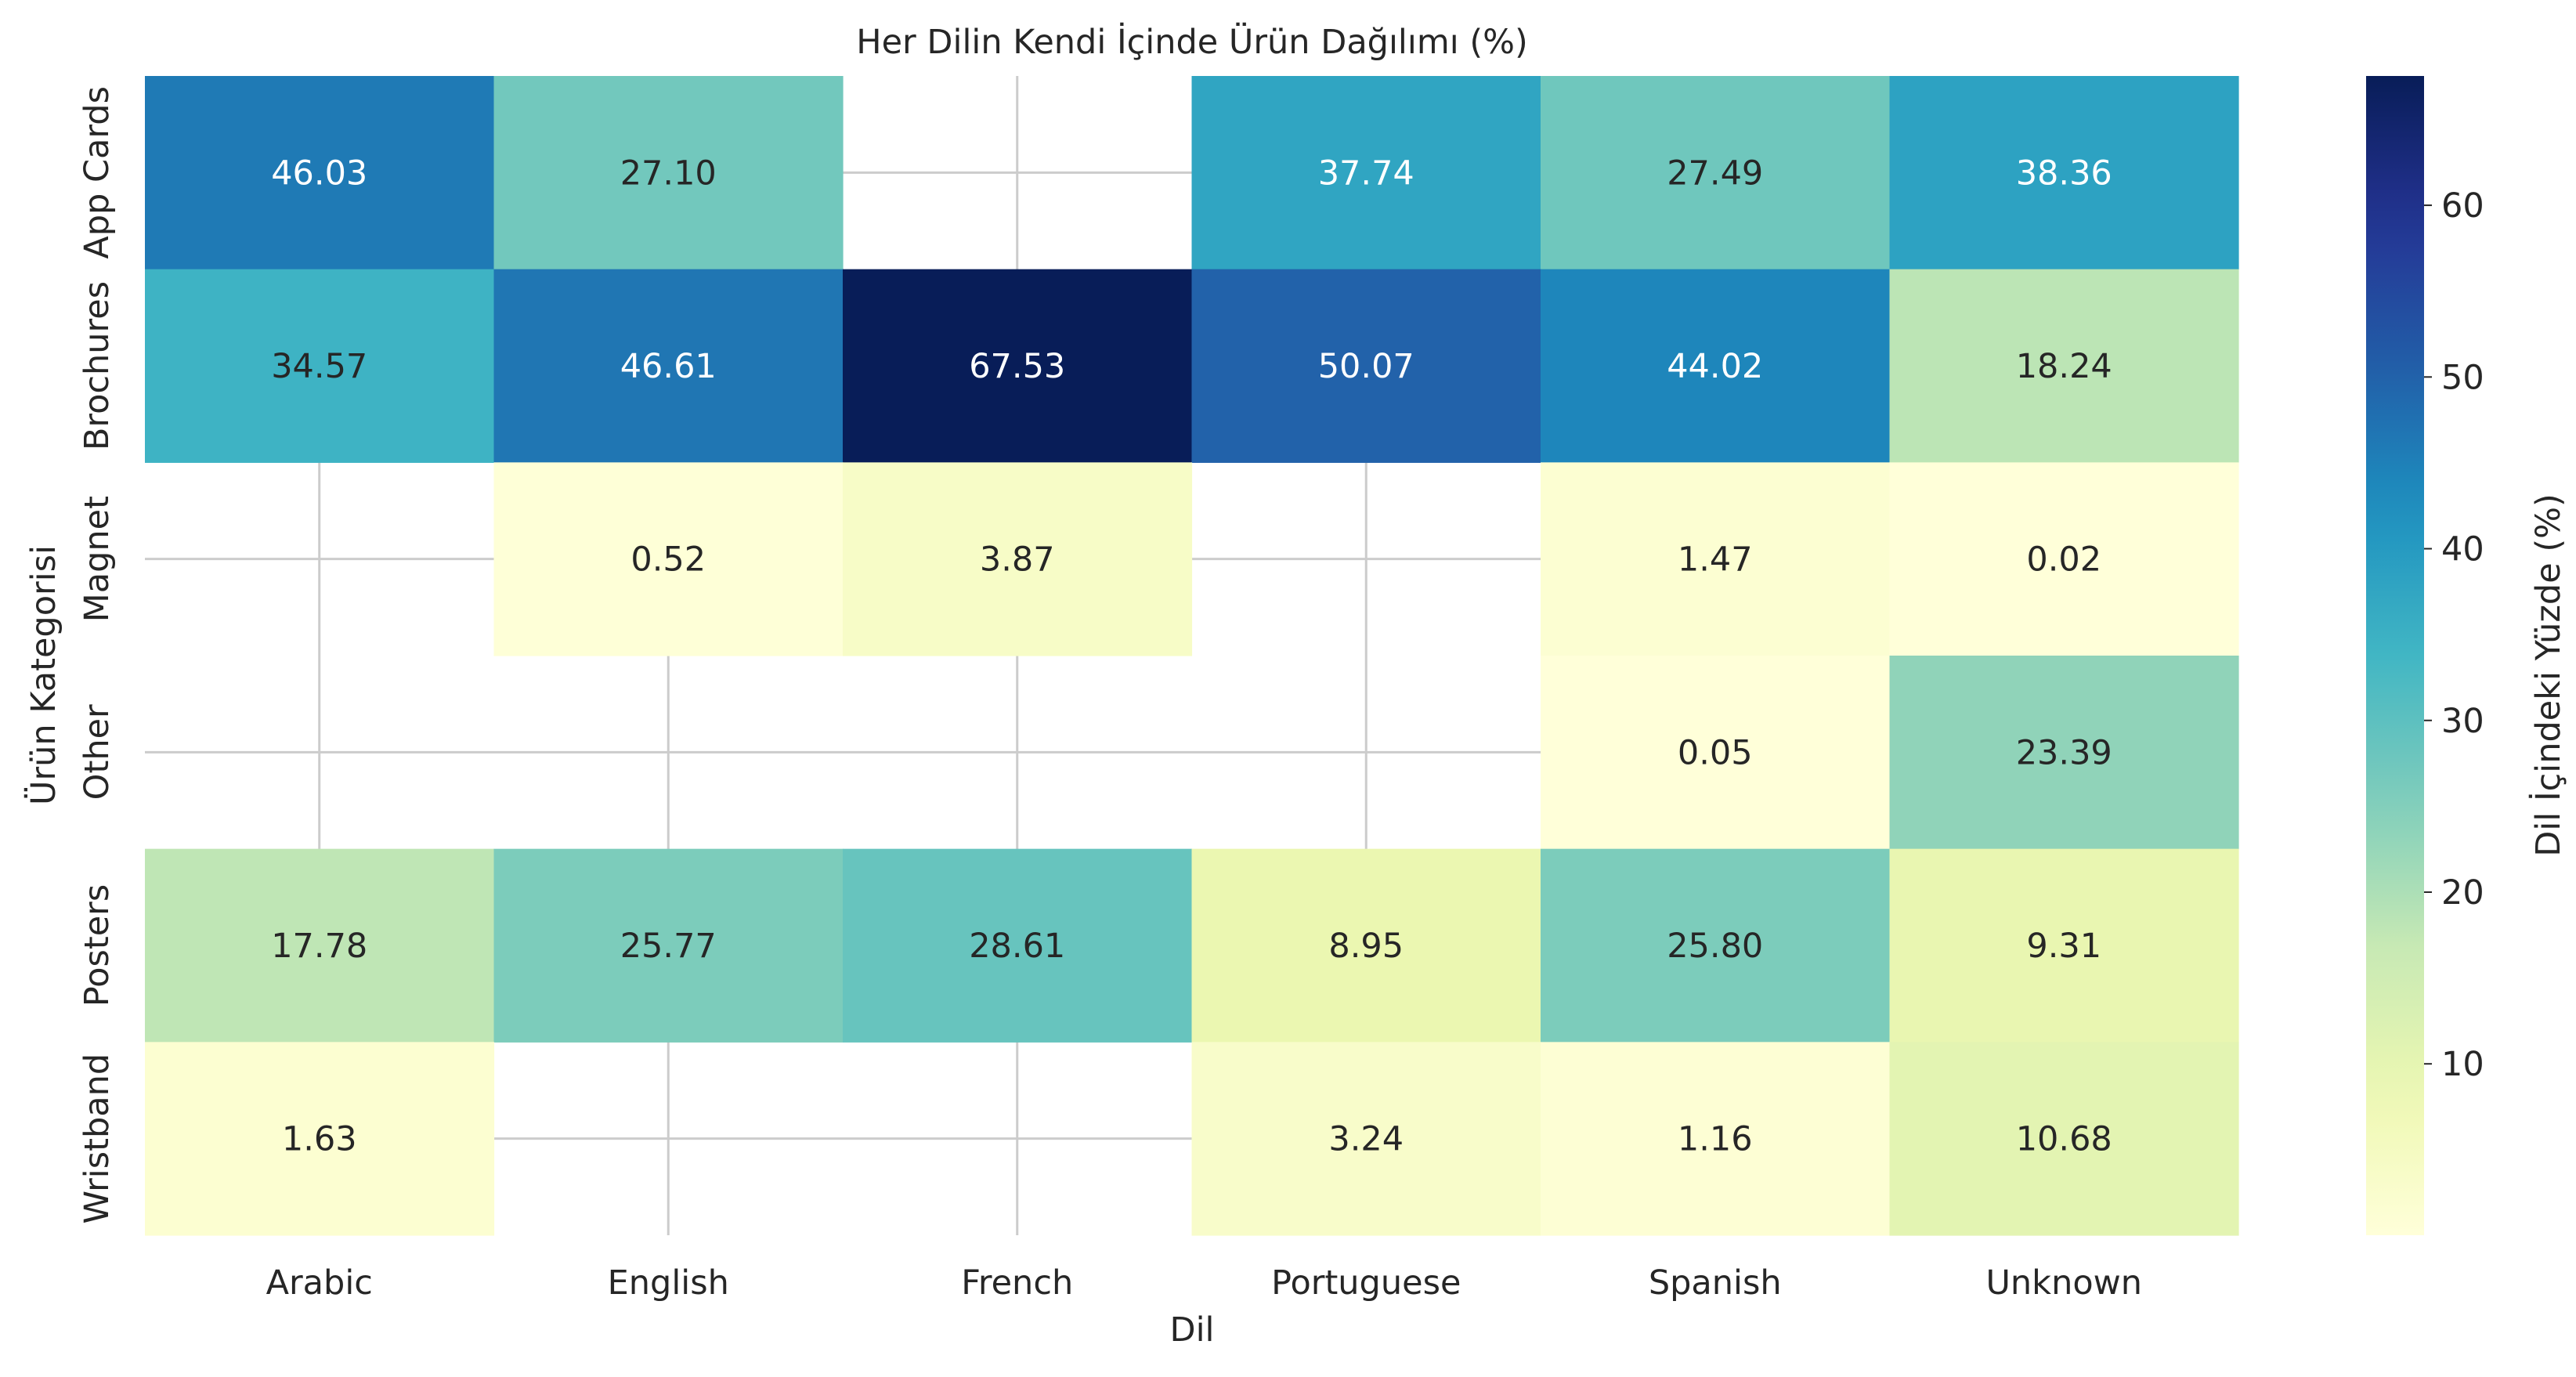 This screenshot has height=1377, width=2576. Describe the element at coordinates (2548, 675) in the screenshot. I see `colorbar-label: Dil İçindeki Yüzde (%)` at that location.